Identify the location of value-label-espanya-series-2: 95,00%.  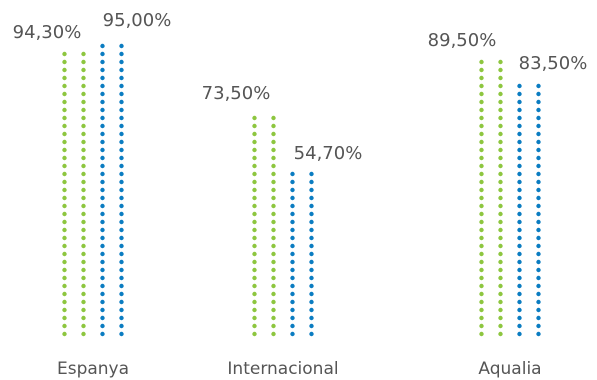
(137, 20).